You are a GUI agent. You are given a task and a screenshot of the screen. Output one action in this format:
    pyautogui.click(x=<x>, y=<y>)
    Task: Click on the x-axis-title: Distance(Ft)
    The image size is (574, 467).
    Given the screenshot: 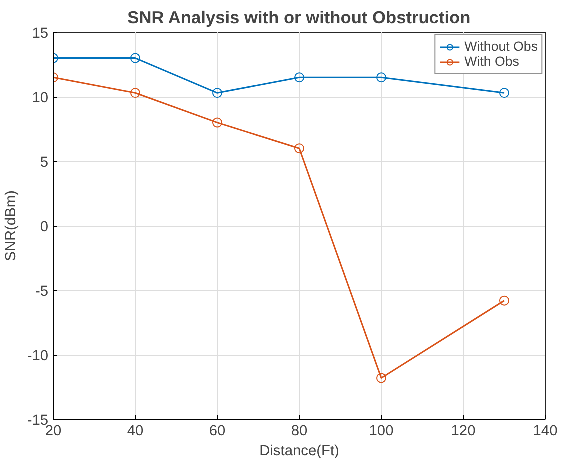 What is the action you would take?
    pyautogui.click(x=300, y=452)
    